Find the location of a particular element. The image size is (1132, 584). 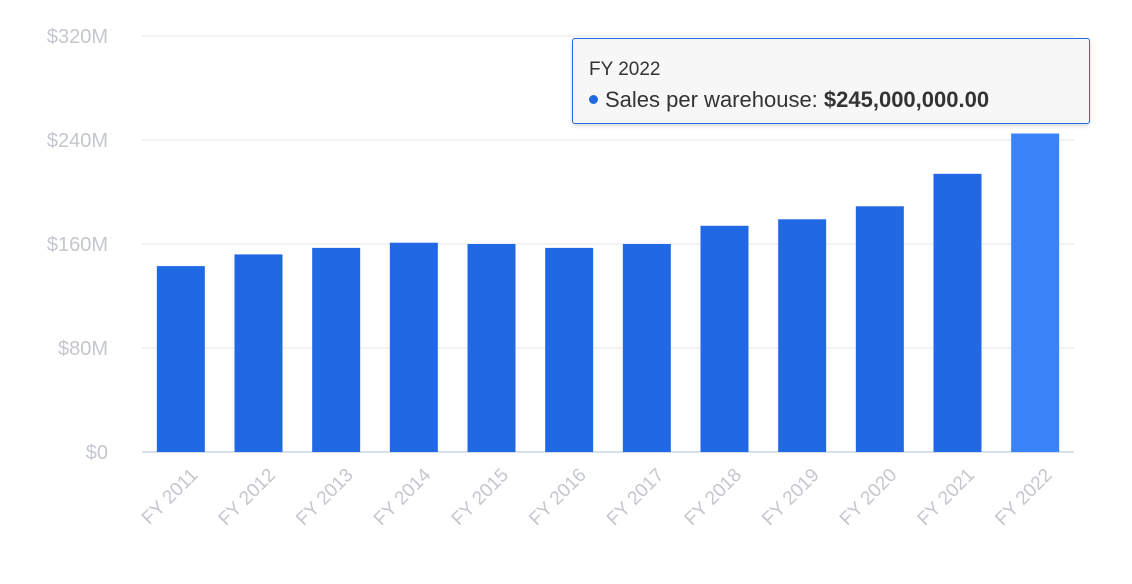

x-tick-label: FY 2014 is located at coordinates (403, 497).